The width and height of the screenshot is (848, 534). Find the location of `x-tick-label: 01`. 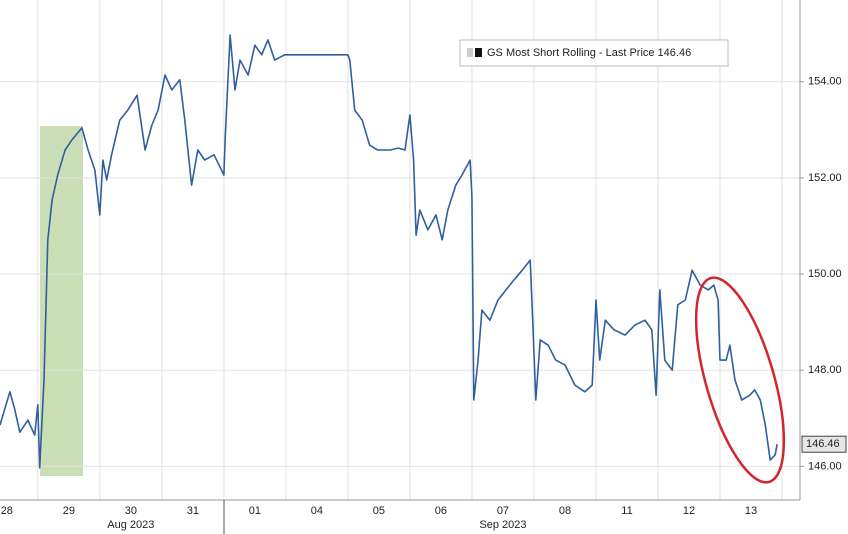

x-tick-label: 01 is located at coordinates (255, 511).